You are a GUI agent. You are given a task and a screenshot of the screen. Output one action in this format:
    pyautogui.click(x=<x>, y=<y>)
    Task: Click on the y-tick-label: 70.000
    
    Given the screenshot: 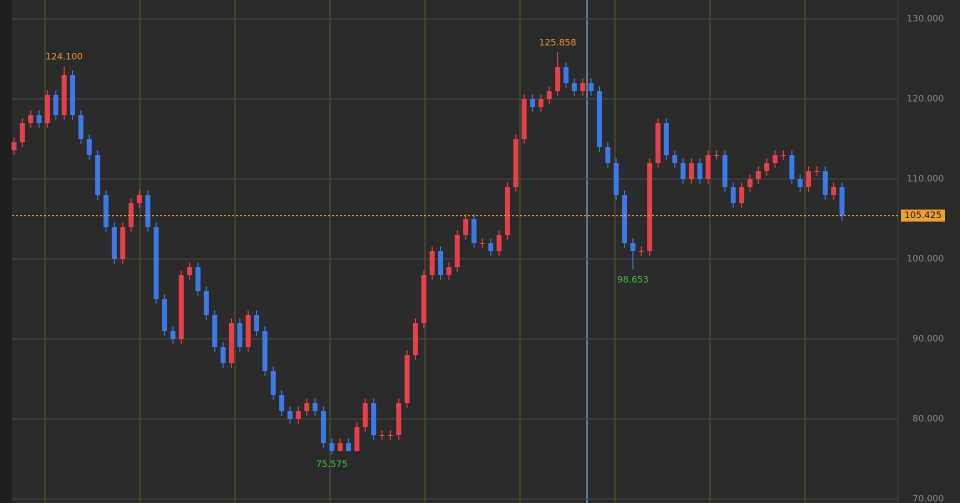 What is the action you would take?
    pyautogui.click(x=929, y=499)
    